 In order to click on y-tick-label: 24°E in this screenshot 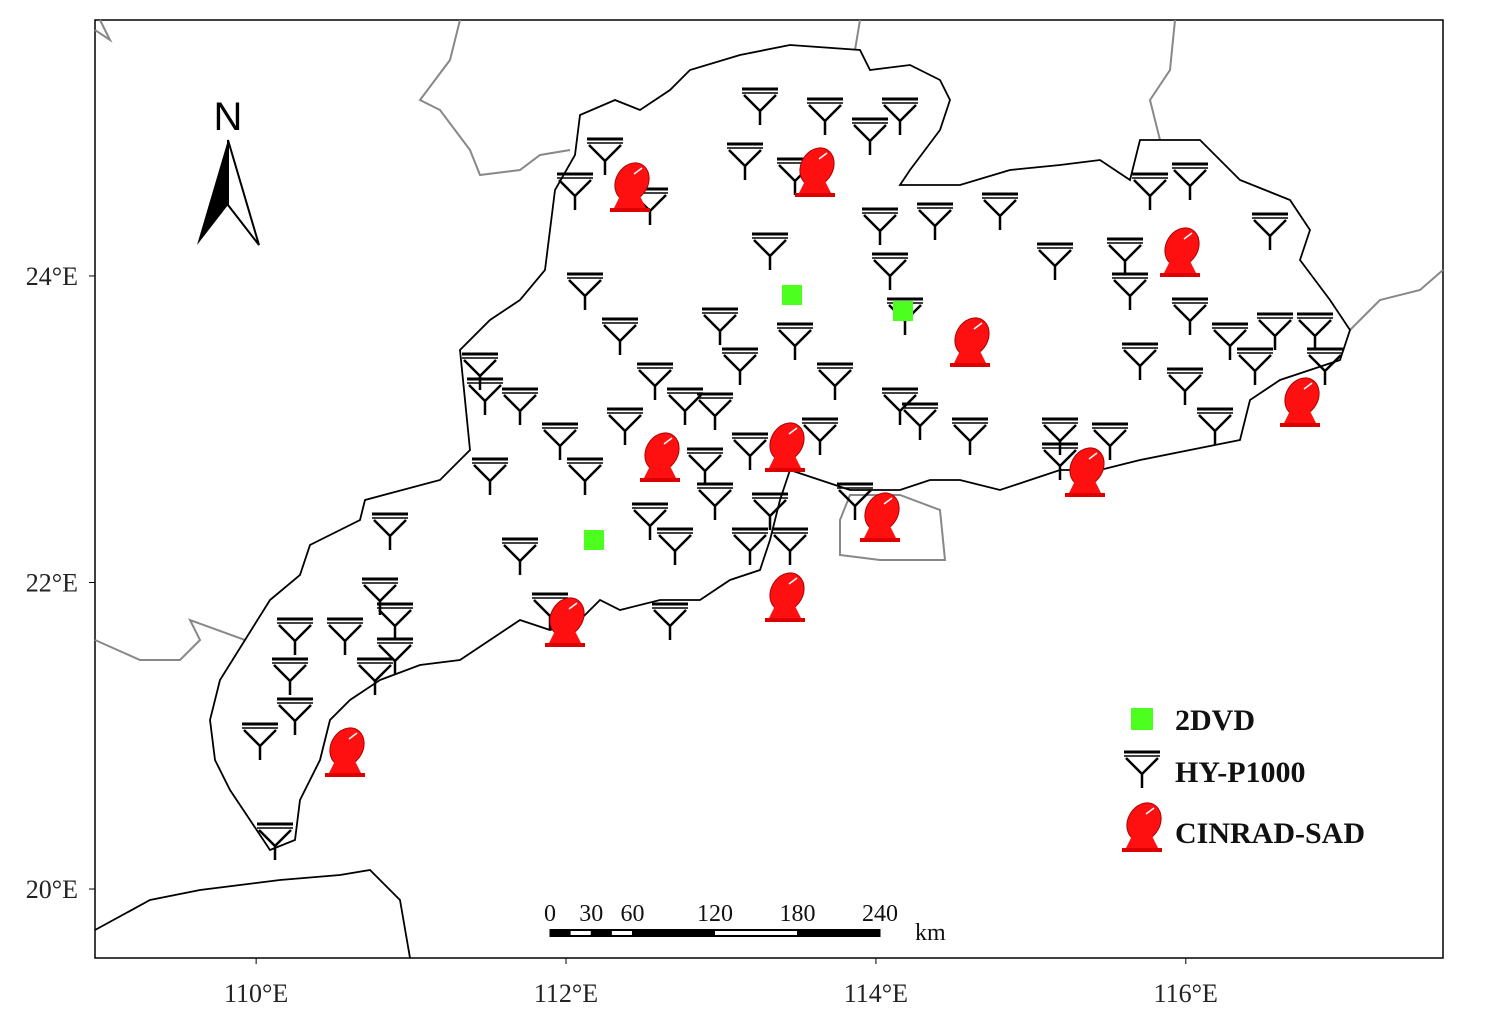, I will do `click(52, 276)`.